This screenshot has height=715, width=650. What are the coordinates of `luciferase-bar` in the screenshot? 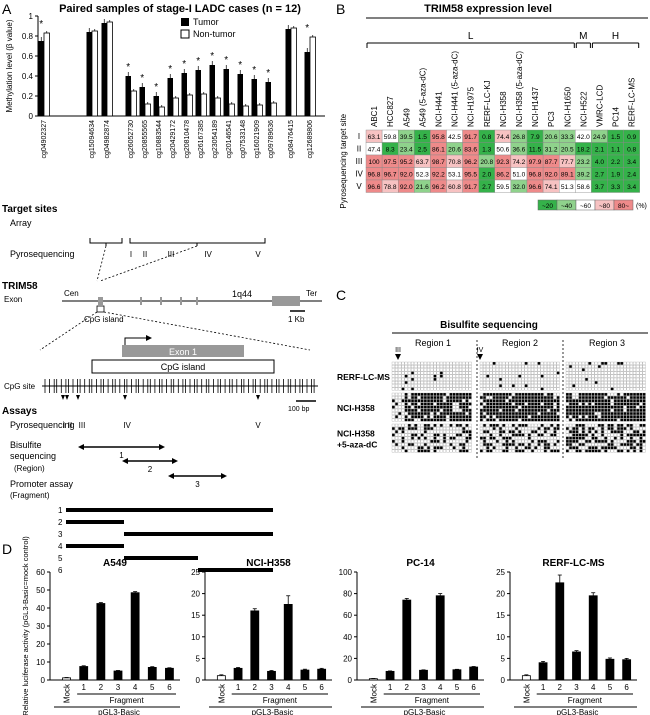 It's located at (407, 640).